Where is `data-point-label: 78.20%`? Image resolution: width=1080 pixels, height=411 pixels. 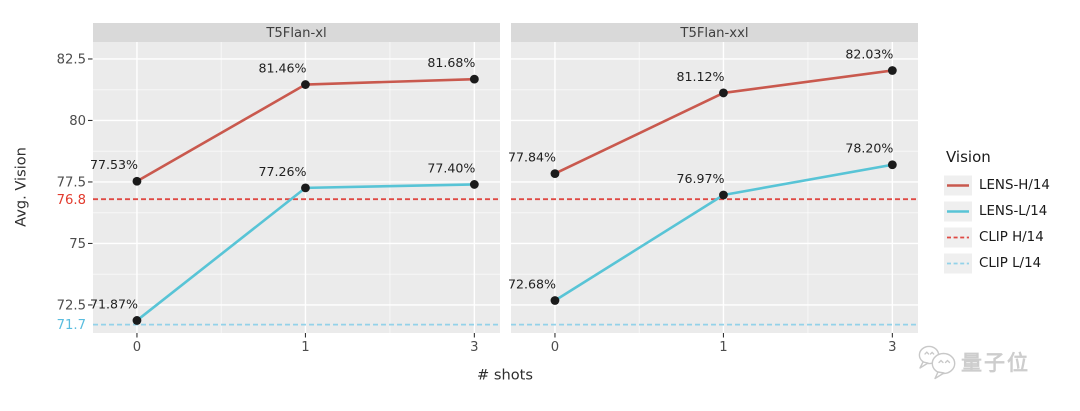 data-point-label: 78.20% is located at coordinates (869, 148).